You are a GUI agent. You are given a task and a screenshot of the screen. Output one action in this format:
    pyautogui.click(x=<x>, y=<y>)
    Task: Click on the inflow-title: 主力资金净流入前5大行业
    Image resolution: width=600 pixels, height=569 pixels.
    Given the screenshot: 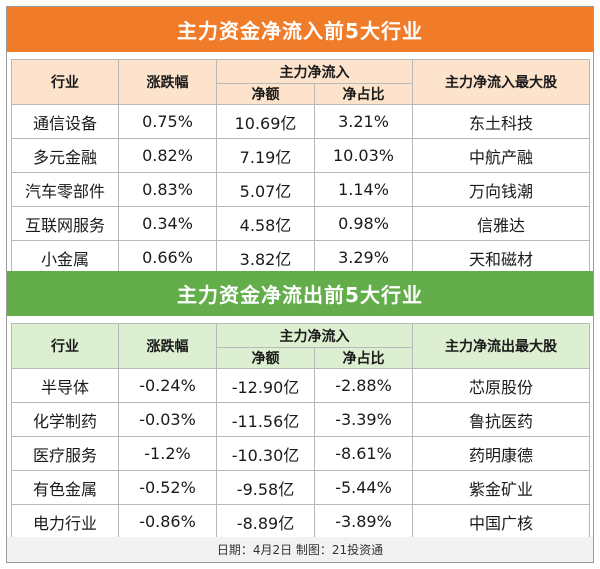 What is the action you would take?
    pyautogui.click(x=300, y=29)
    